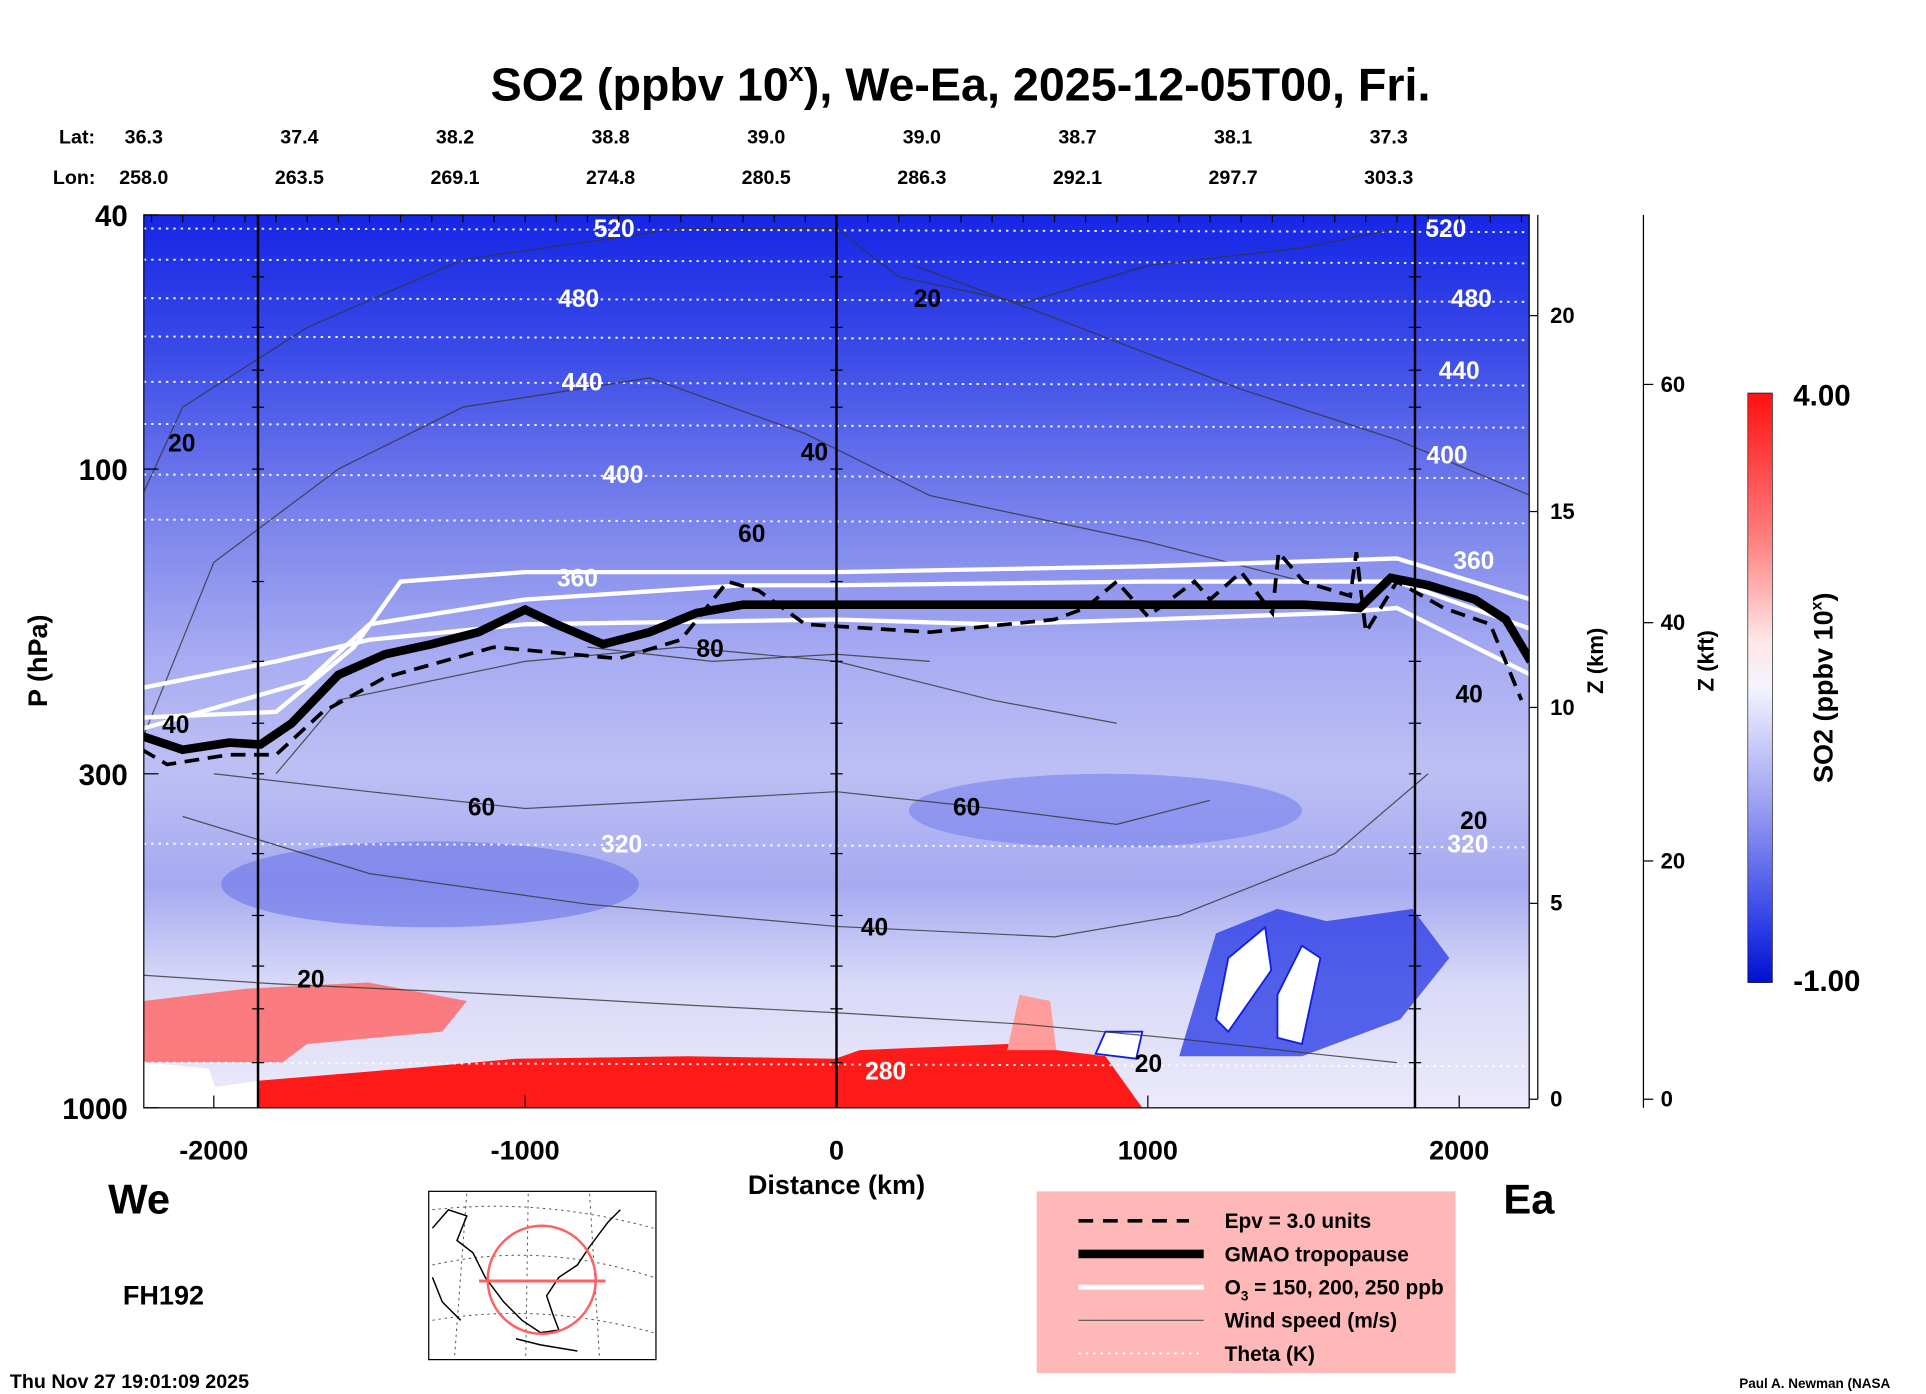 The height and width of the screenshot is (1394, 1926). What do you see at coordinates (1529, 1198) in the screenshot?
I see `east-label: Ea` at bounding box center [1529, 1198].